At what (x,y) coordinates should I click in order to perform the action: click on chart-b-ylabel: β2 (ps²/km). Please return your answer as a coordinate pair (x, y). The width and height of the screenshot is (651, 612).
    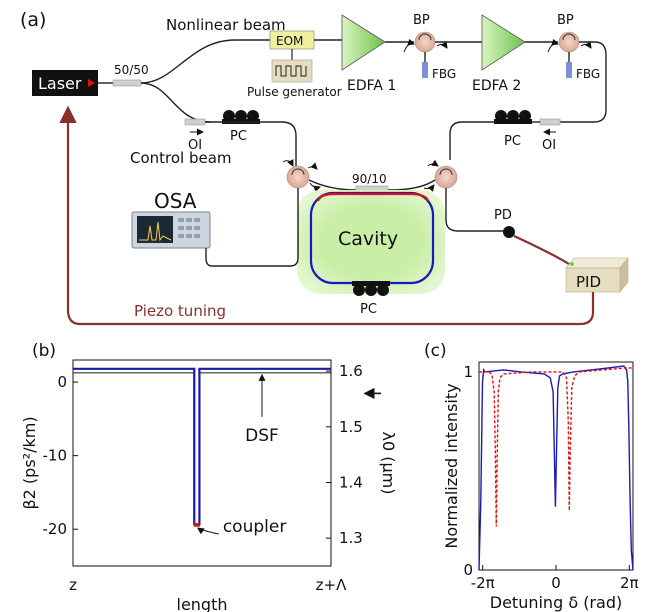
    Looking at the image, I should click on (29, 462).